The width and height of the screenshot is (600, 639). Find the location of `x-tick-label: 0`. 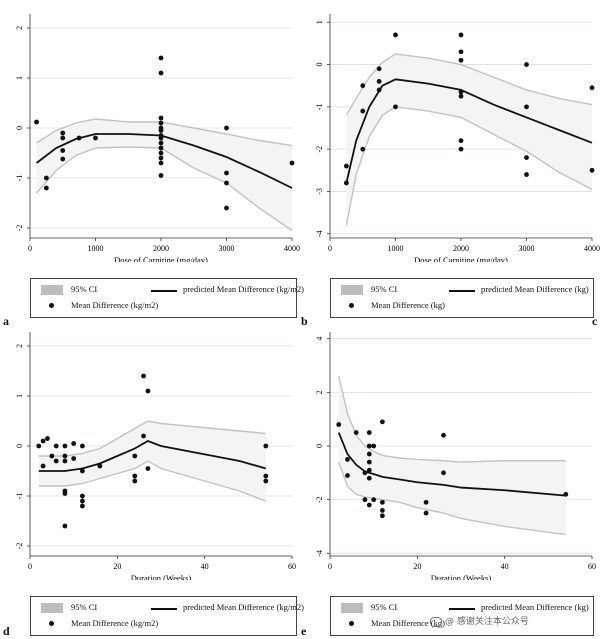

x-tick-label: 0 is located at coordinates (330, 248).